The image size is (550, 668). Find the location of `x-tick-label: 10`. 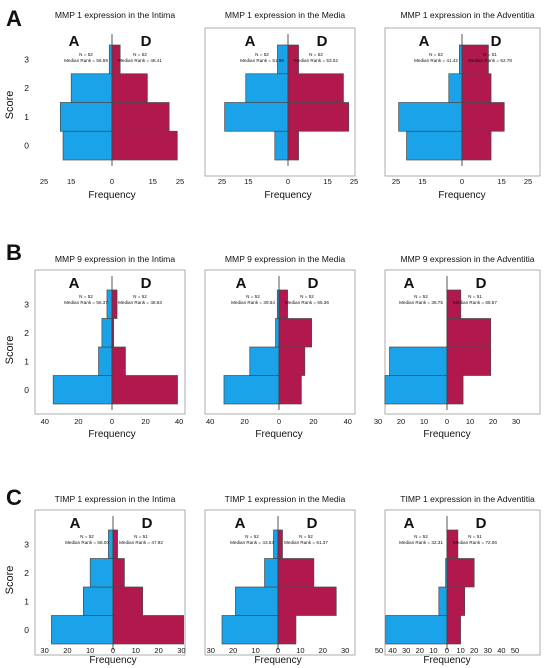

x-tick-label: 10 is located at coordinates (433, 650).